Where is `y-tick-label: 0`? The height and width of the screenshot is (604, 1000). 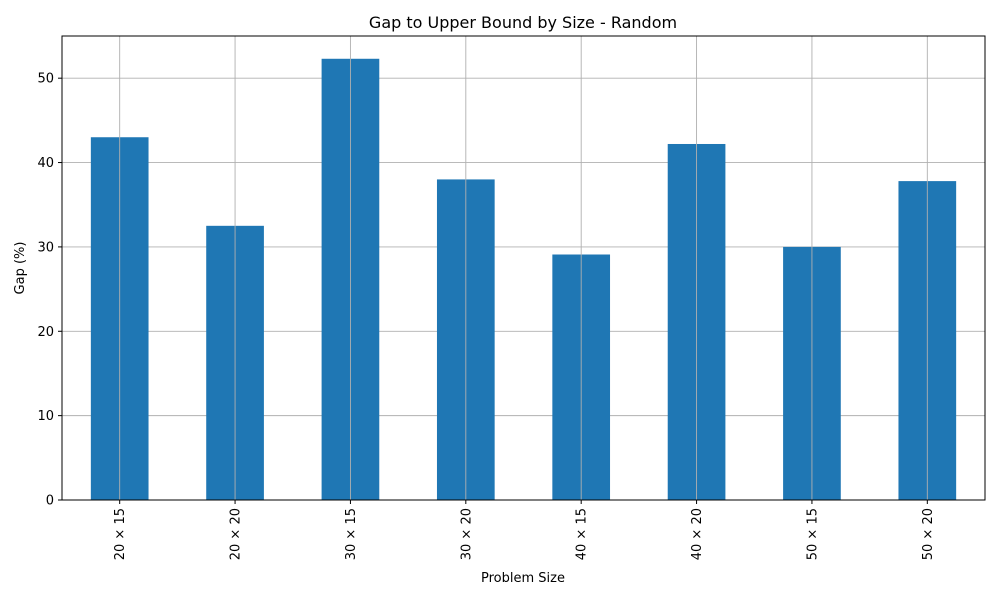
y-tick-label: 0 is located at coordinates (50, 501).